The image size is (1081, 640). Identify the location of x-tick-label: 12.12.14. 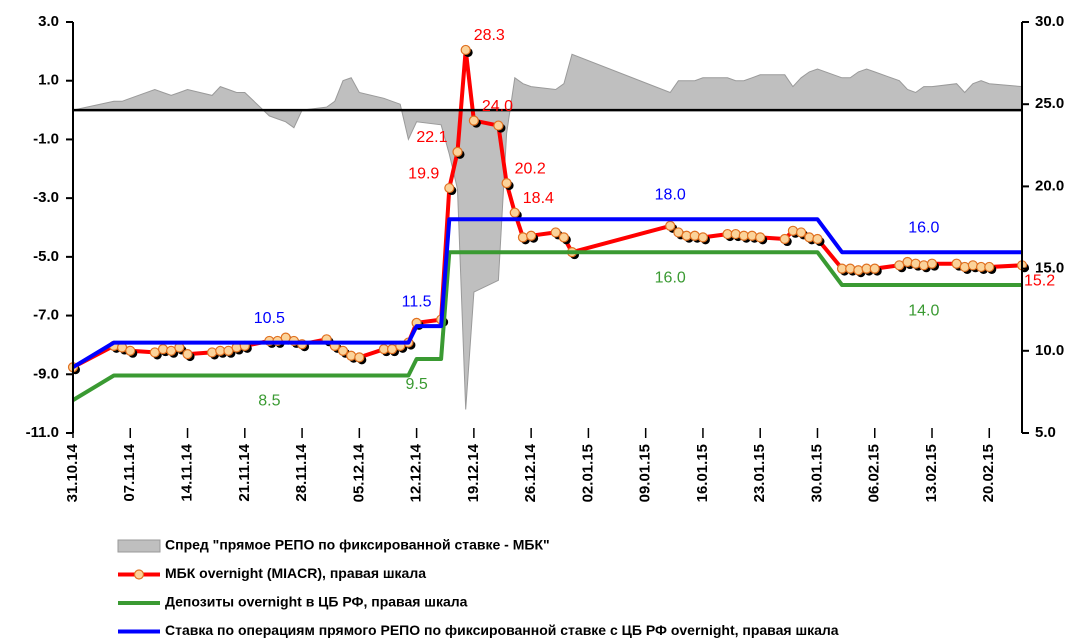
(416, 472).